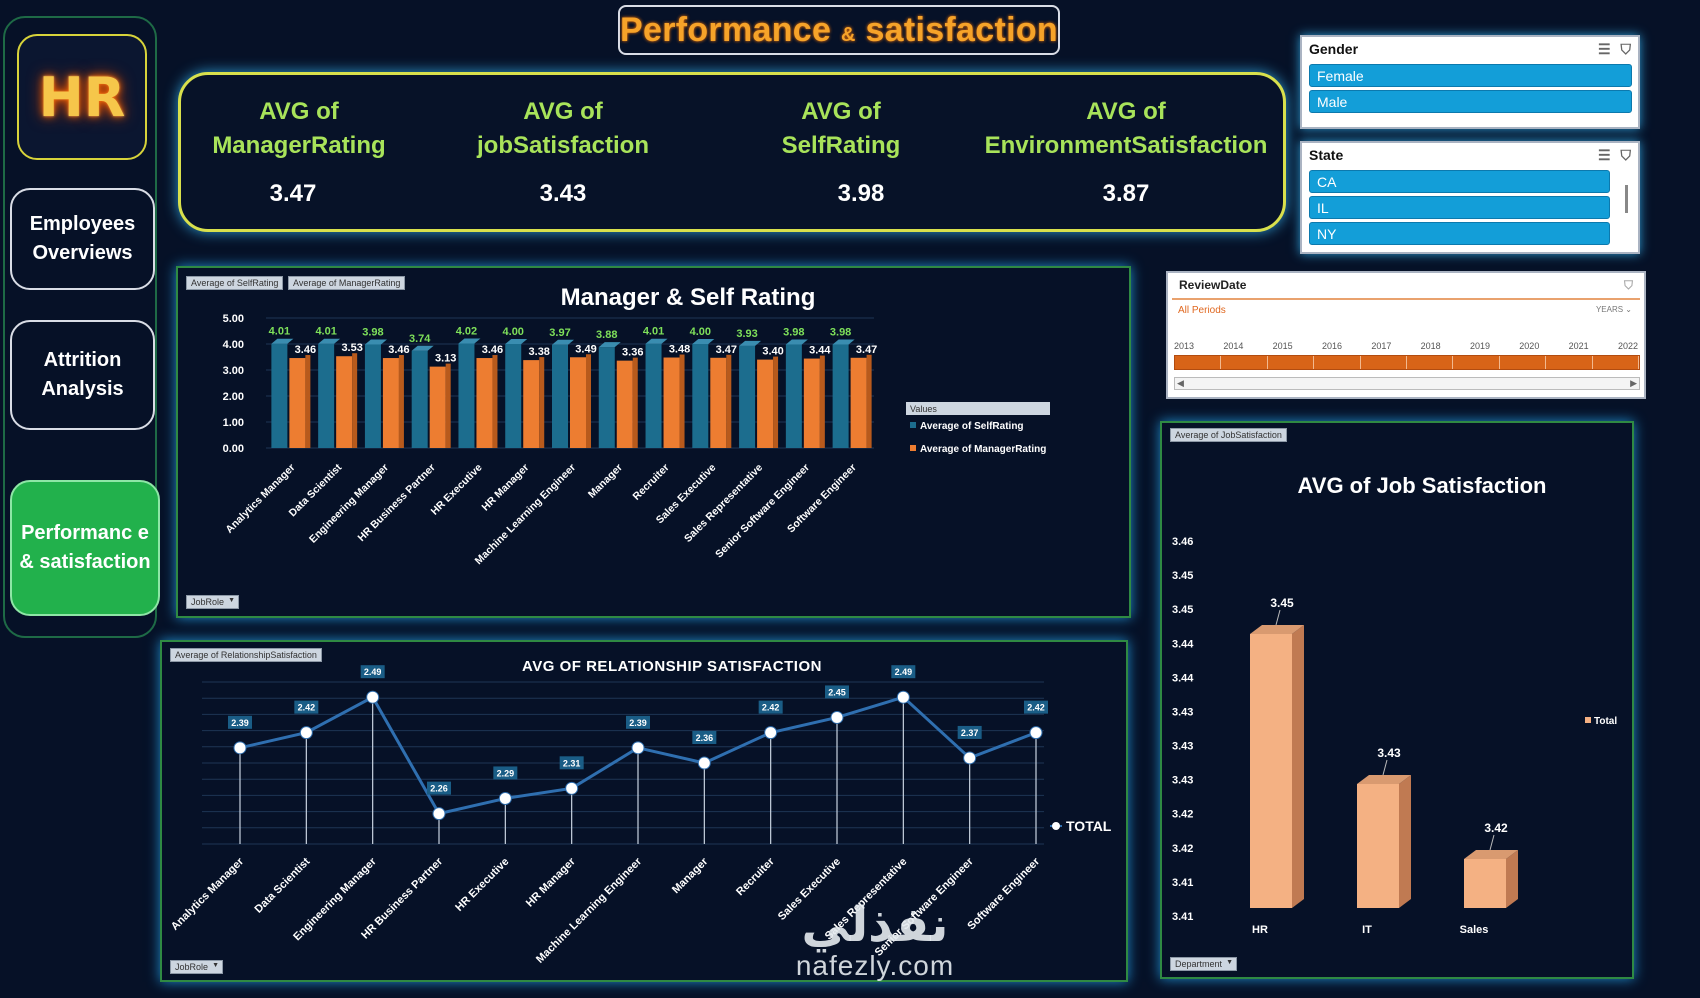  What do you see at coordinates (1381, 346) in the screenshot?
I see `timeline-year-2017: 2017` at bounding box center [1381, 346].